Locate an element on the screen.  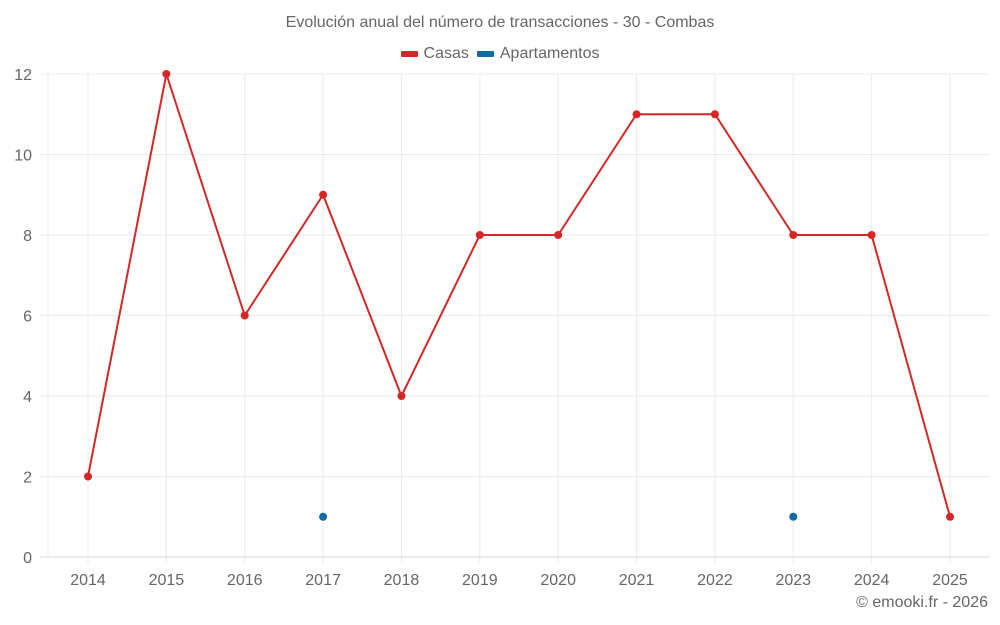
x-tick-label: 2016 is located at coordinates (245, 580).